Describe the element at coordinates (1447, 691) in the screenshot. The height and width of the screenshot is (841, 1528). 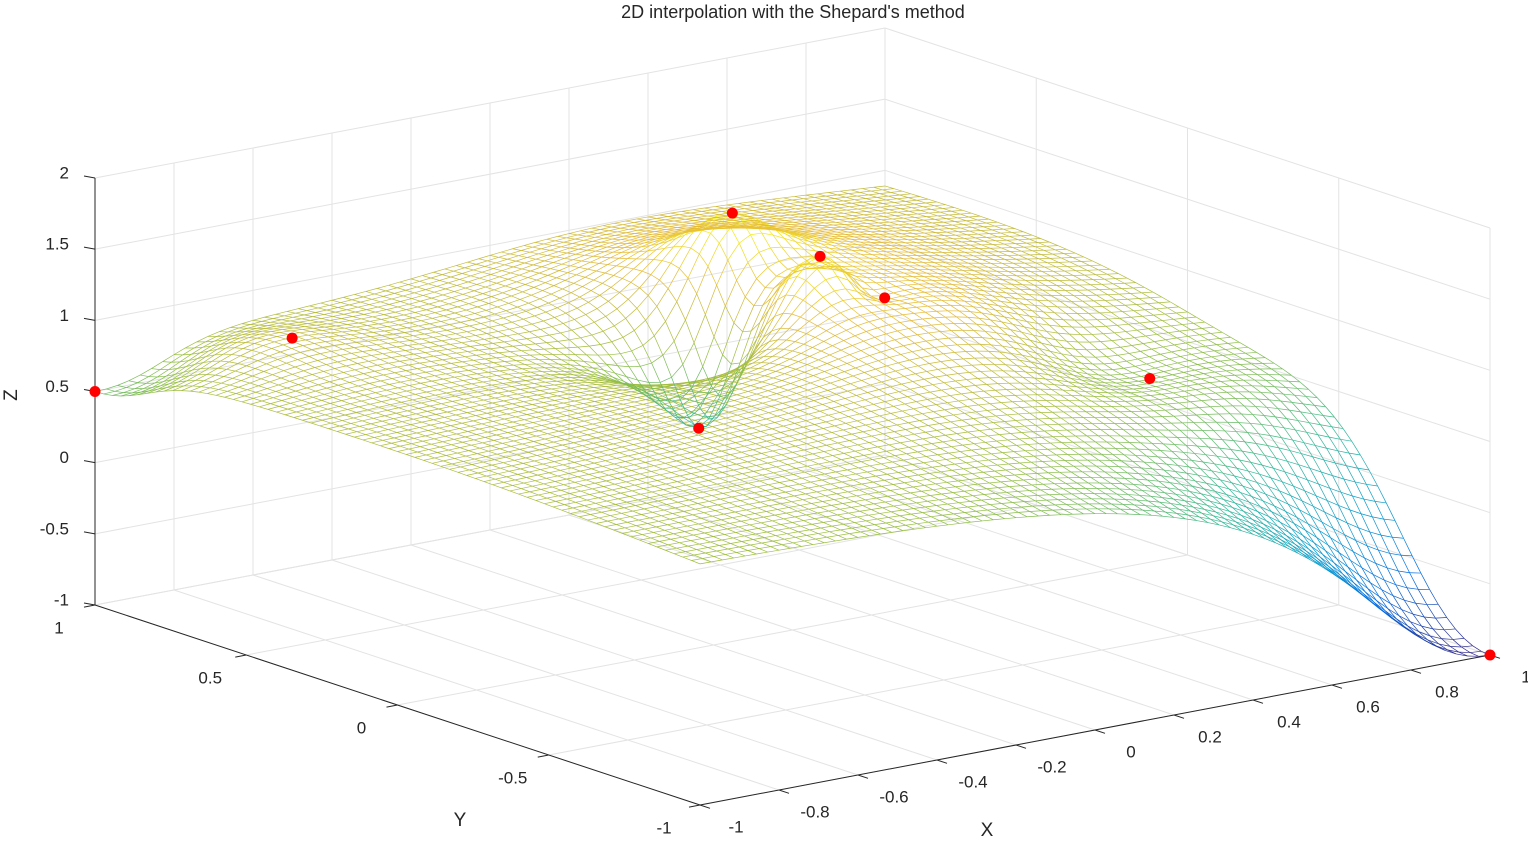
I see `x-tick-label: 0.8` at that location.